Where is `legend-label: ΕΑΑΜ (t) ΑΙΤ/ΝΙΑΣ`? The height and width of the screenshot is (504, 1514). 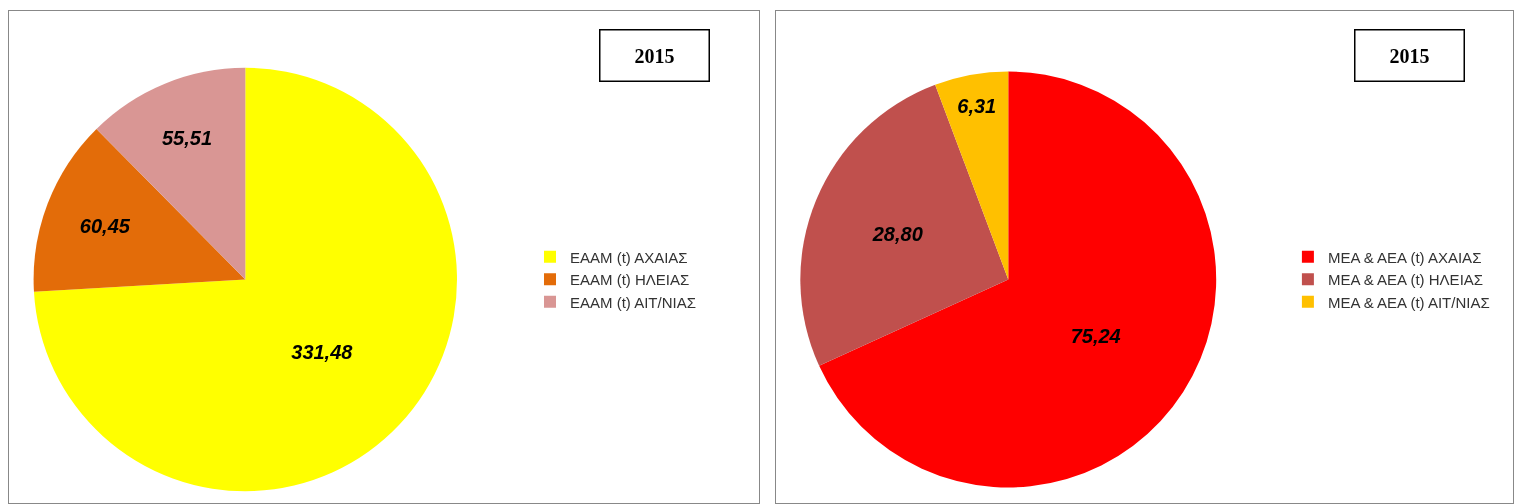
legend-label: ΕΑΑΜ (t) ΑΙΤ/ΝΙΑΣ is located at coordinates (633, 302).